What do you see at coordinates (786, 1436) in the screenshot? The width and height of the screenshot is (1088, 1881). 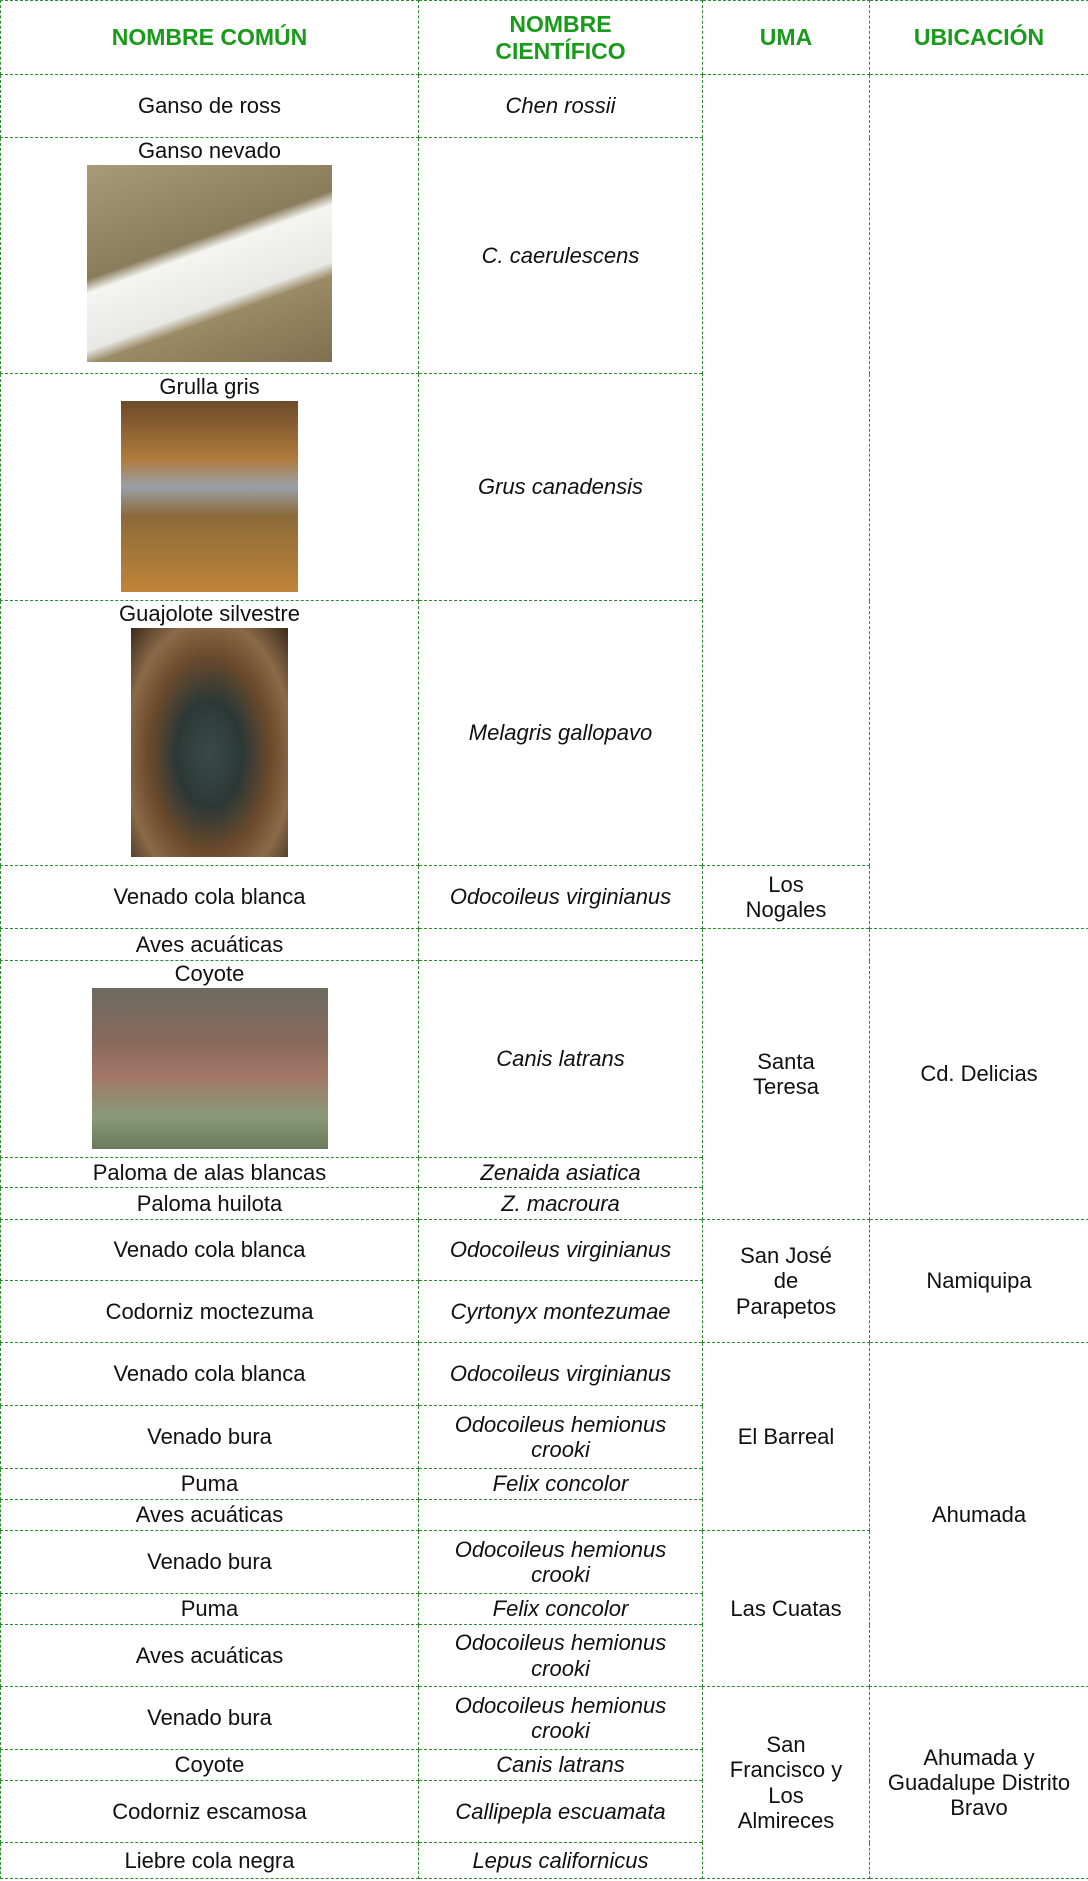 I see `uma-cell: El Barreal` at bounding box center [786, 1436].